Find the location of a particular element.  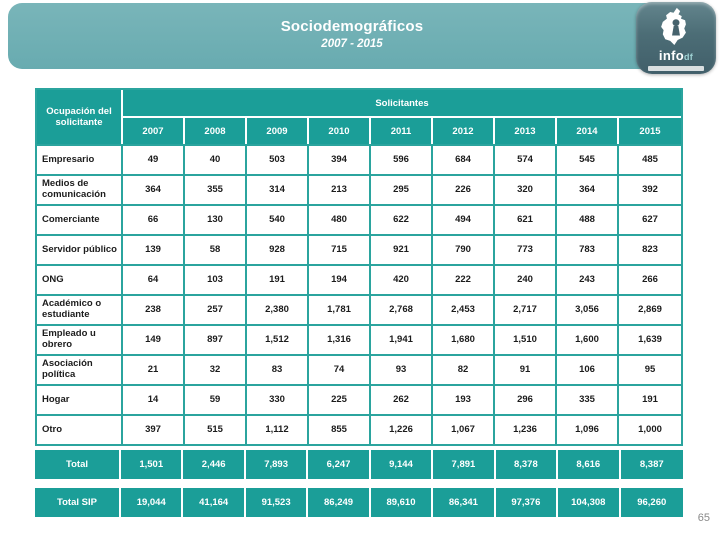

value-cell: 627 is located at coordinates (650, 219).